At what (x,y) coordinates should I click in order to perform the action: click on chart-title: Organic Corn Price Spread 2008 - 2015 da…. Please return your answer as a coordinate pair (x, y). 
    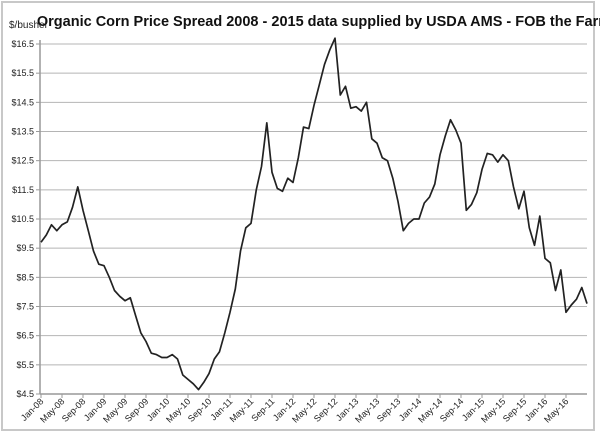
    Looking at the image, I should click on (318, 22).